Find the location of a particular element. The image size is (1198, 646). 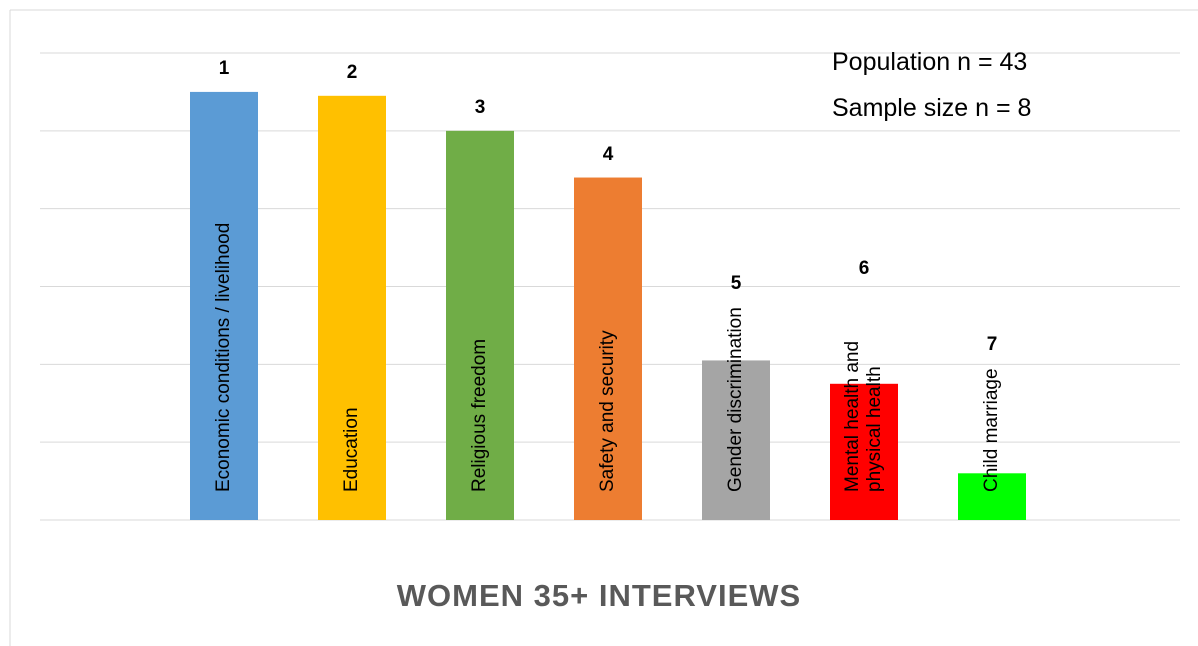

annotation: Population n = 43 is located at coordinates (930, 62).